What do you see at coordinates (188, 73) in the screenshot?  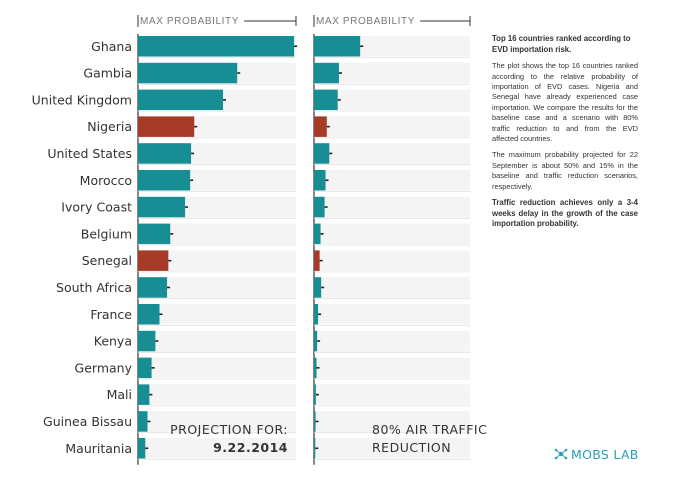 I see `baseline-bar-gambia` at bounding box center [188, 73].